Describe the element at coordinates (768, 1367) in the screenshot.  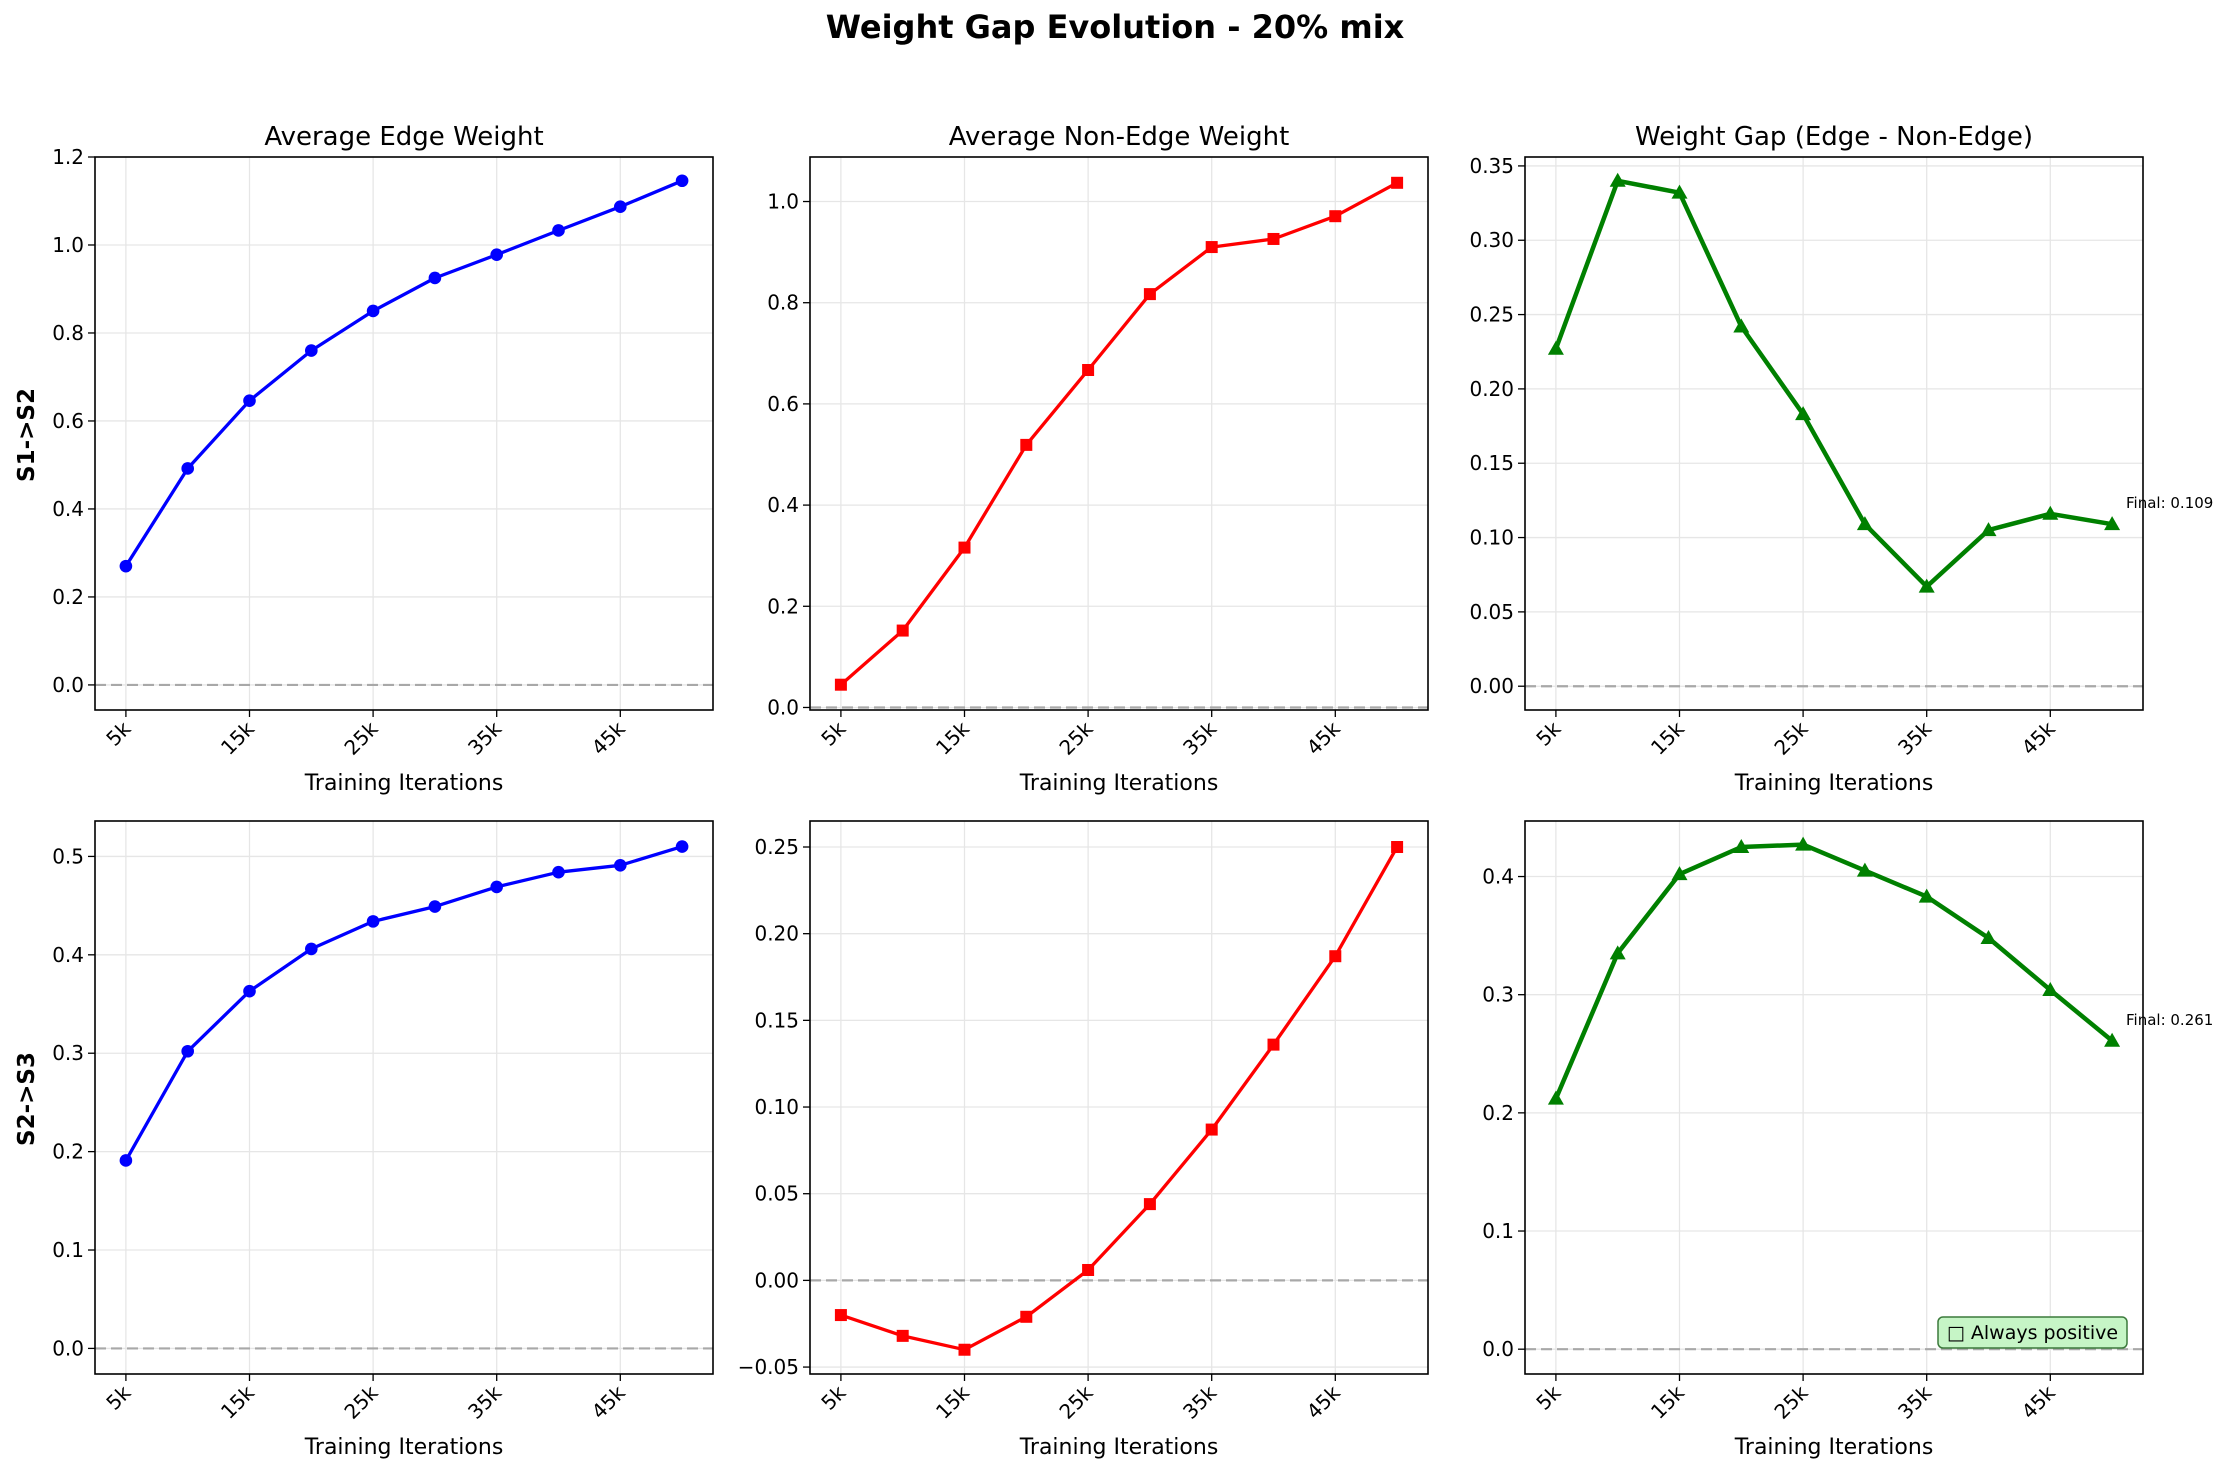
I see `y-tick-label: −0.05` at that location.